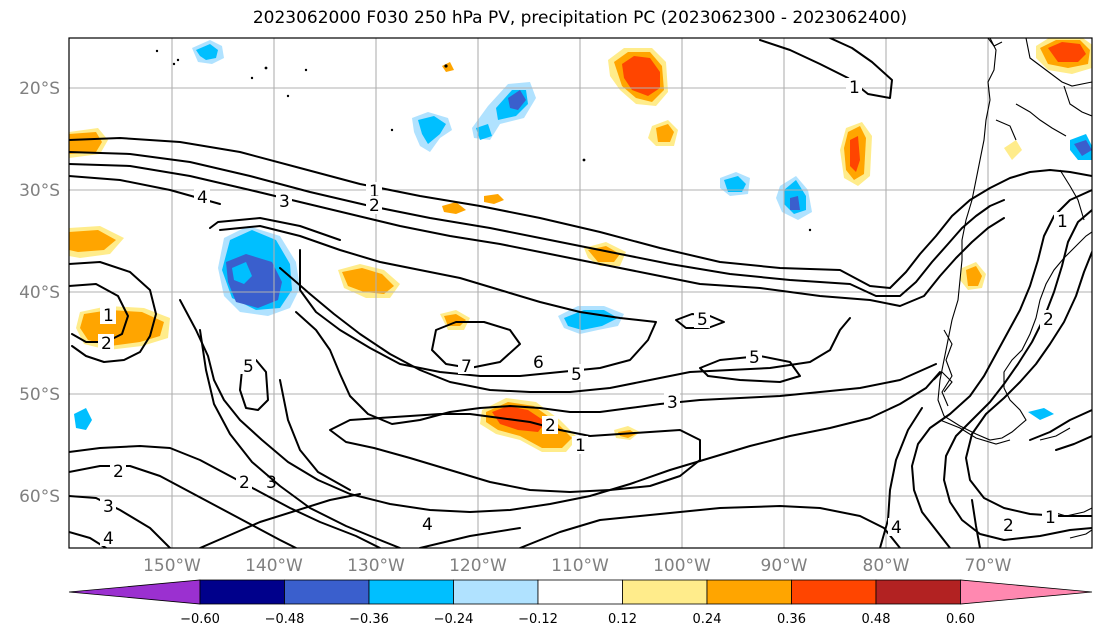 The image size is (1103, 641). I want to click on lat-label: 30°S, so click(39, 191).